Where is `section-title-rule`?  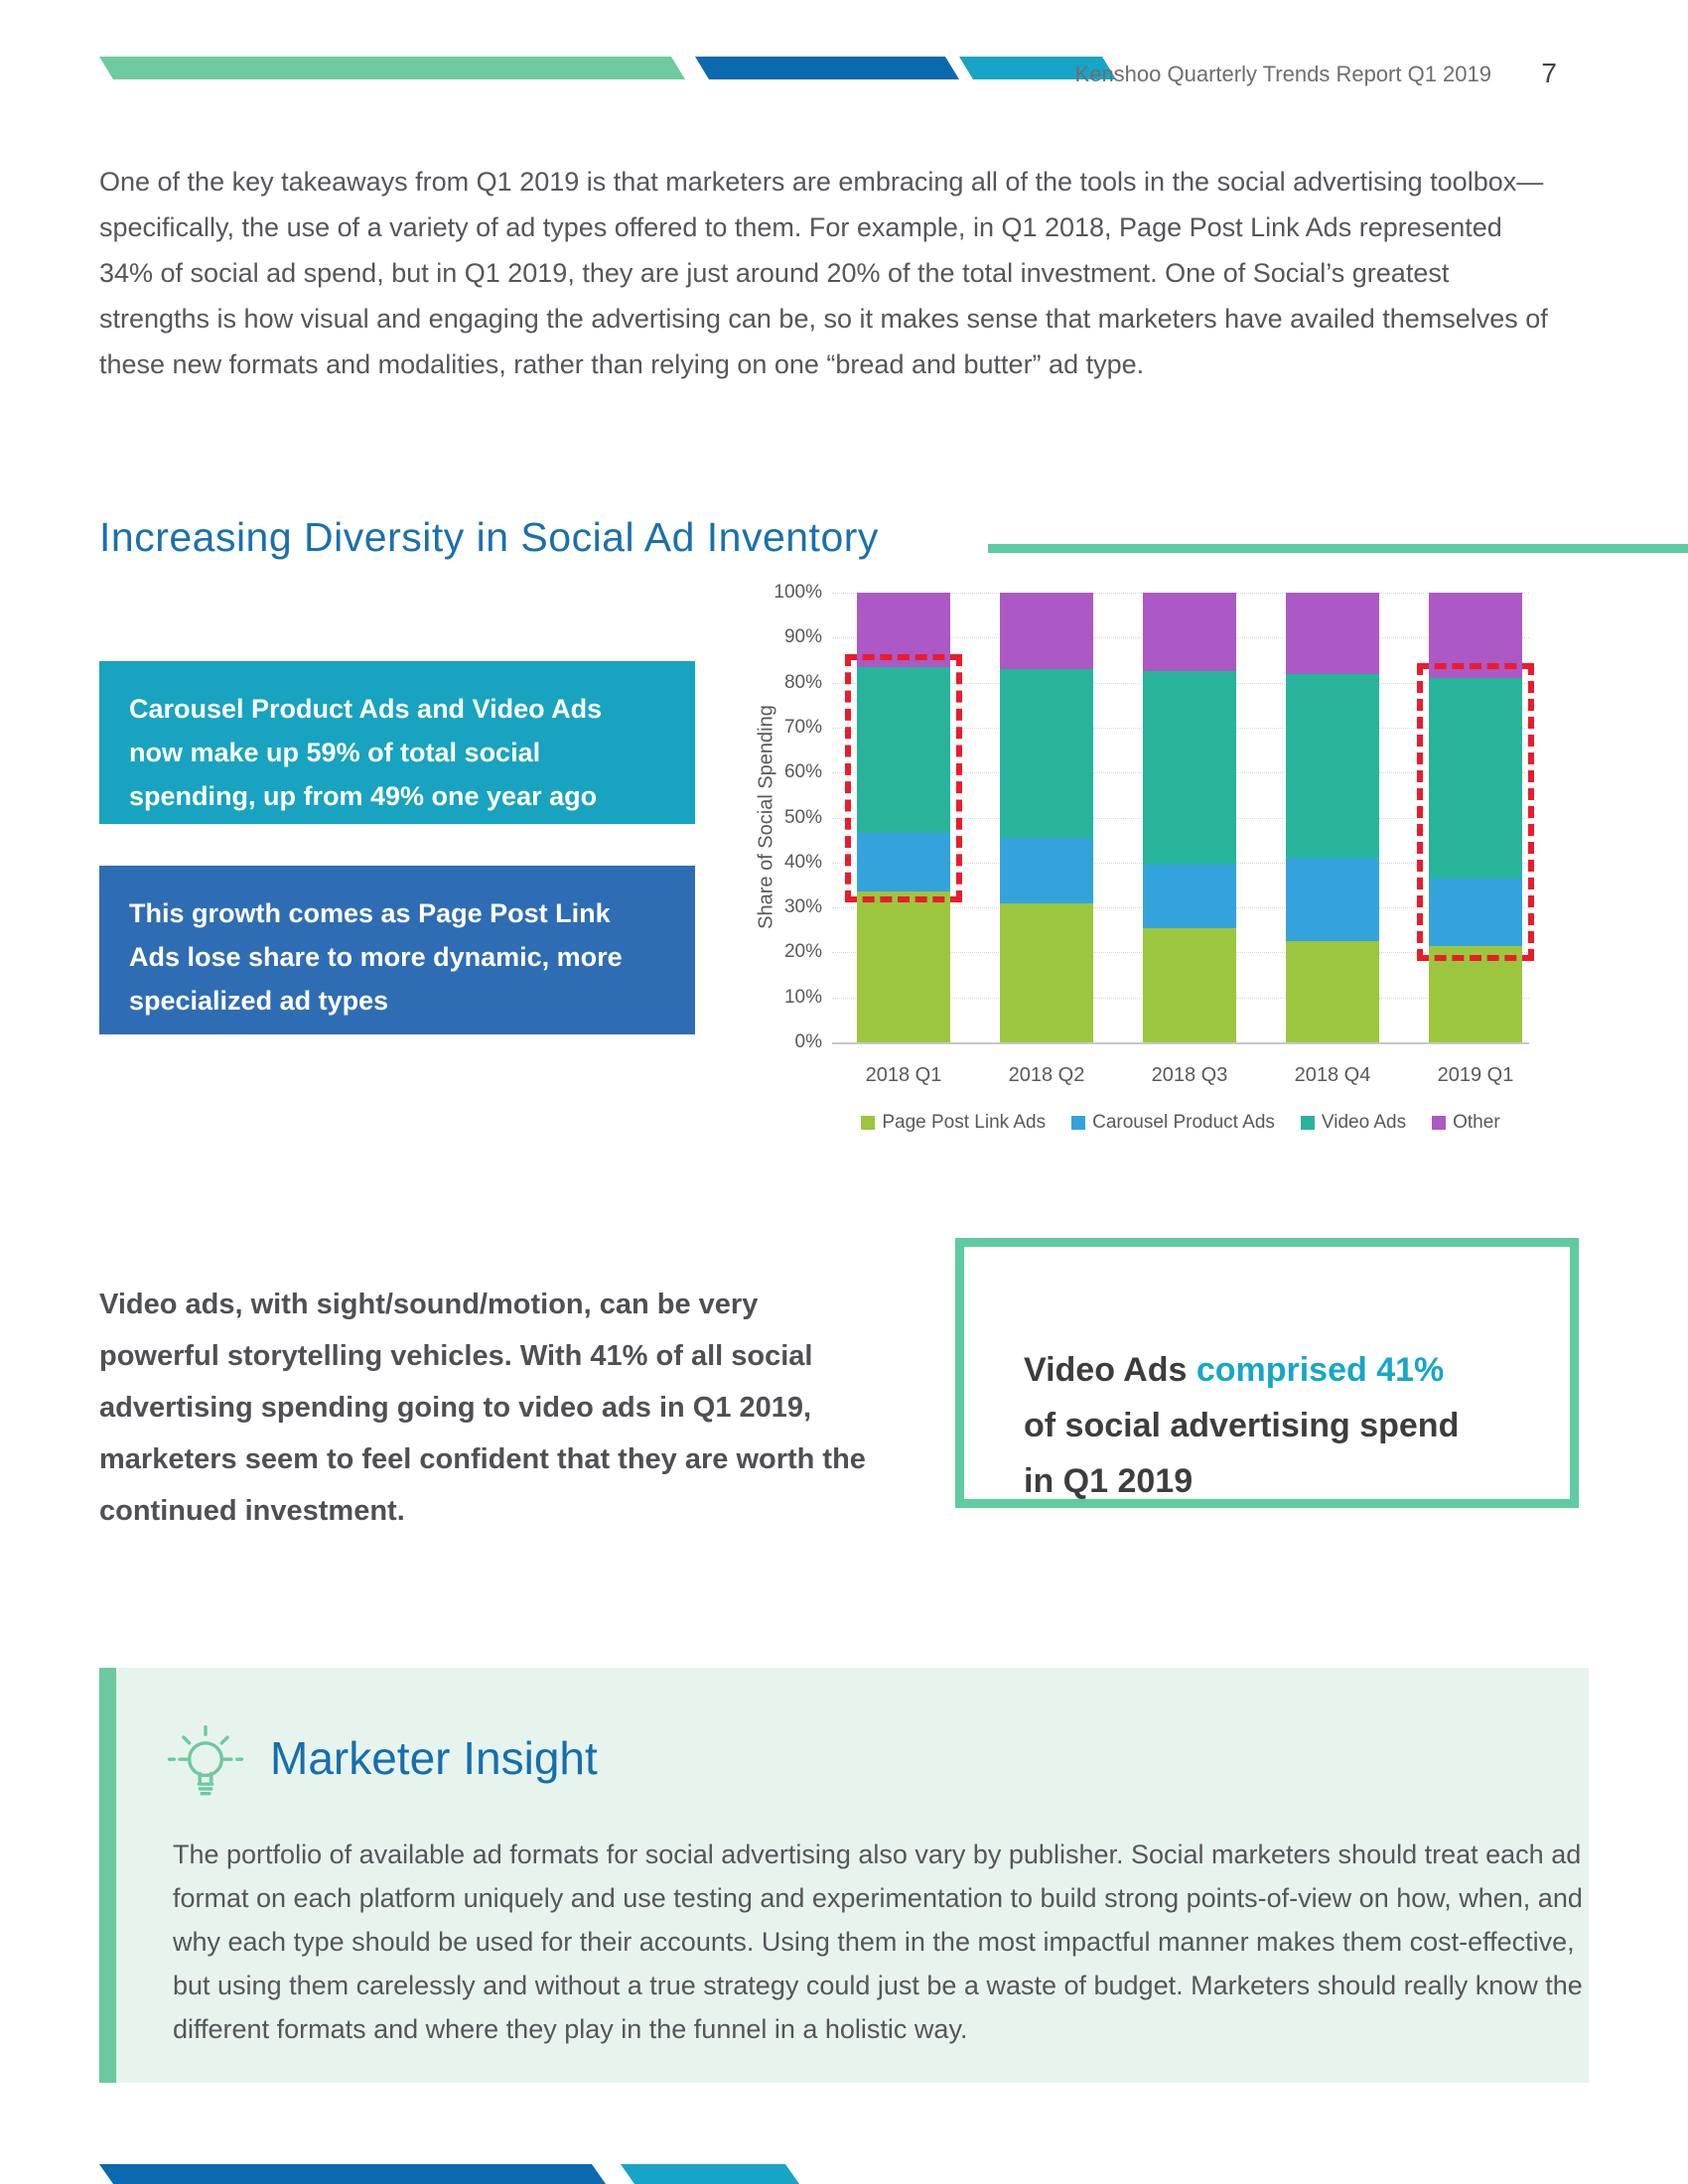
section-title-rule is located at coordinates (1338, 548).